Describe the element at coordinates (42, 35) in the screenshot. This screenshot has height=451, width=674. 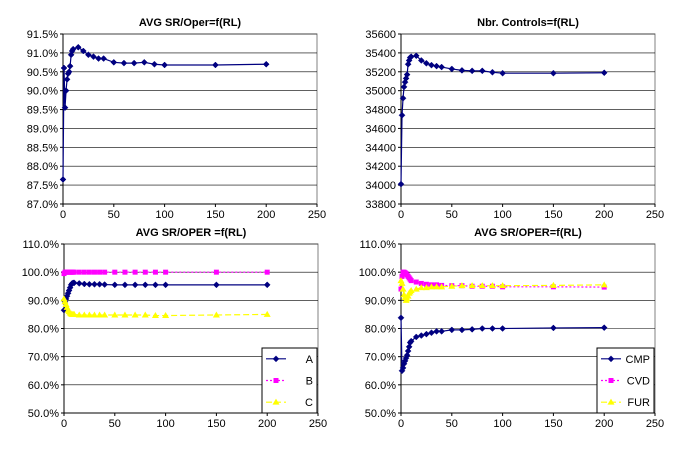
I see `y-tick-label: 91.5%` at that location.